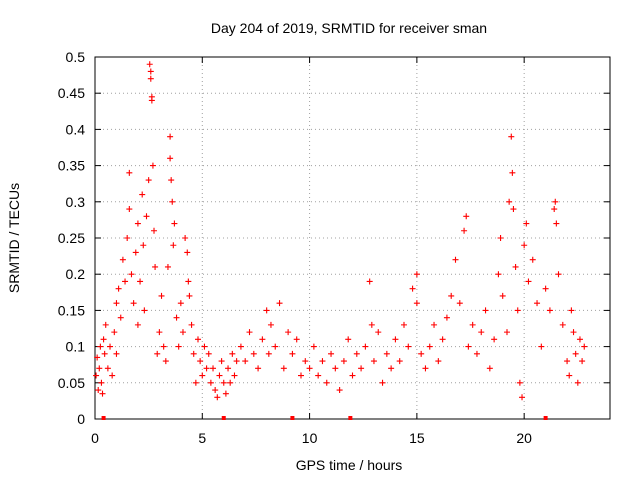  Describe the element at coordinates (71, 166) in the screenshot. I see `y-tick-label: 0.35` at that location.